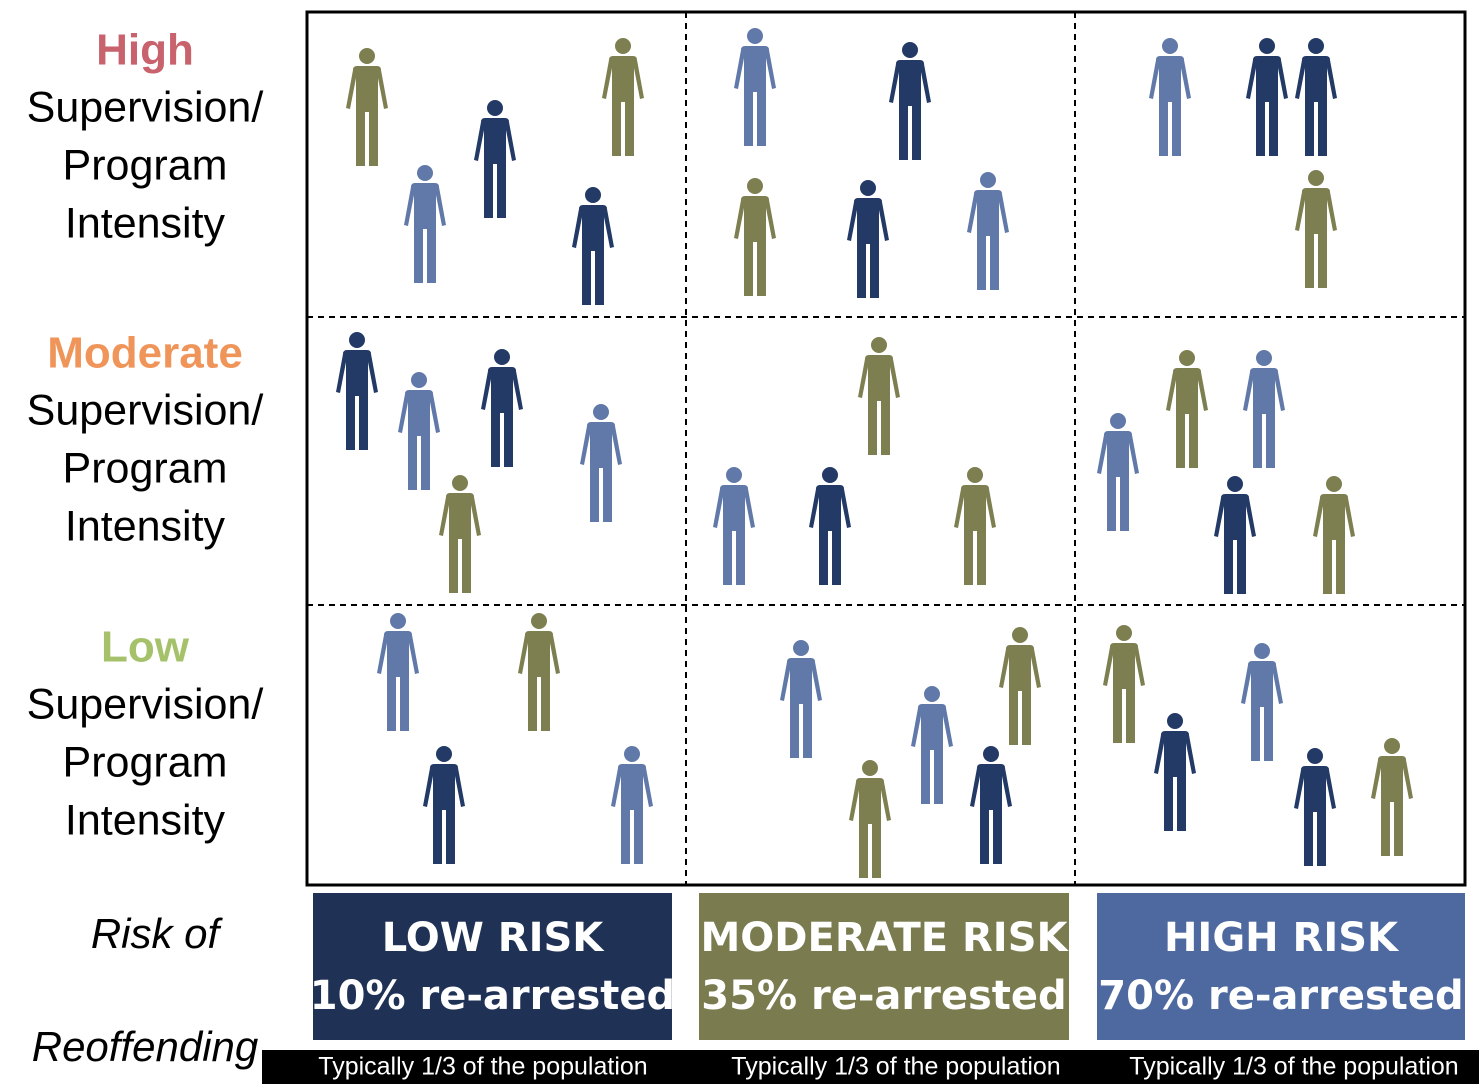 The image size is (1479, 1084). I want to click on axis-label: Risk of, so click(157, 933).